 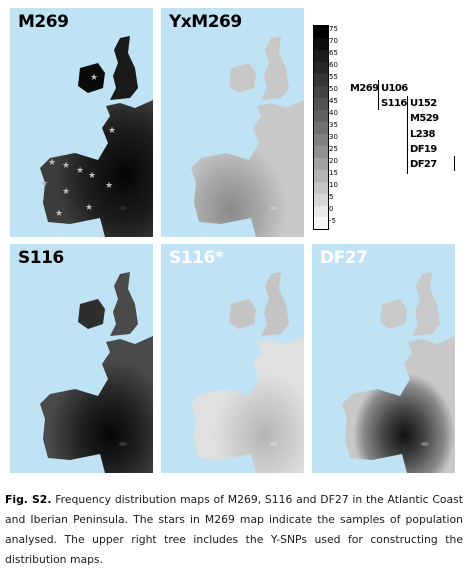 What do you see at coordinates (247, 372) in the screenshot?
I see `map-s116-star-graphic` at bounding box center [247, 372].